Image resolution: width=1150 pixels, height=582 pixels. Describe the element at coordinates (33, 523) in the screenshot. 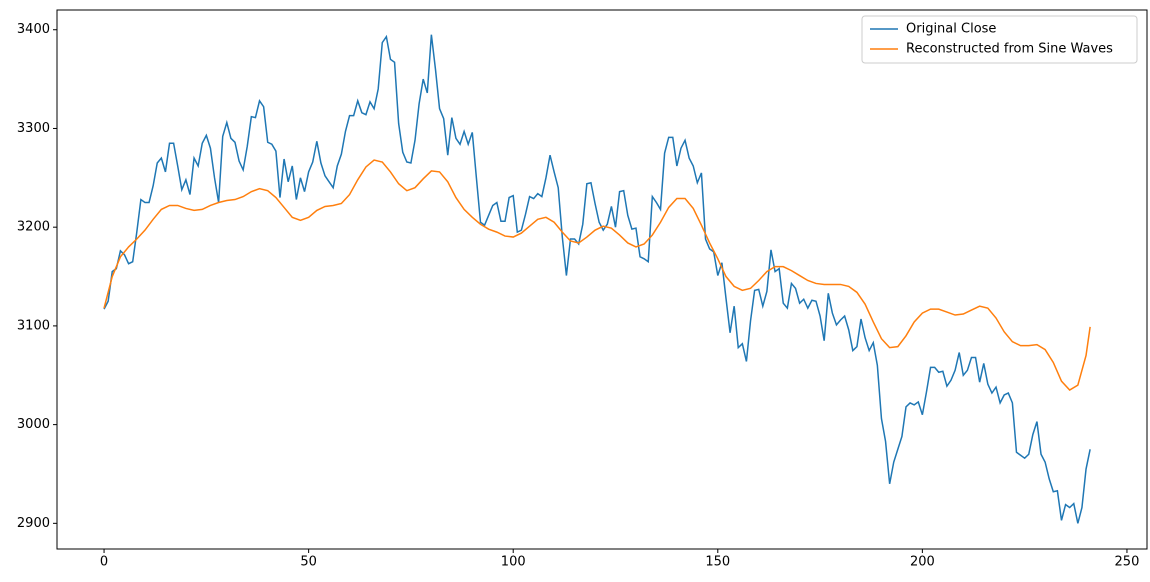

I see `y-tick-label: 2900` at that location.